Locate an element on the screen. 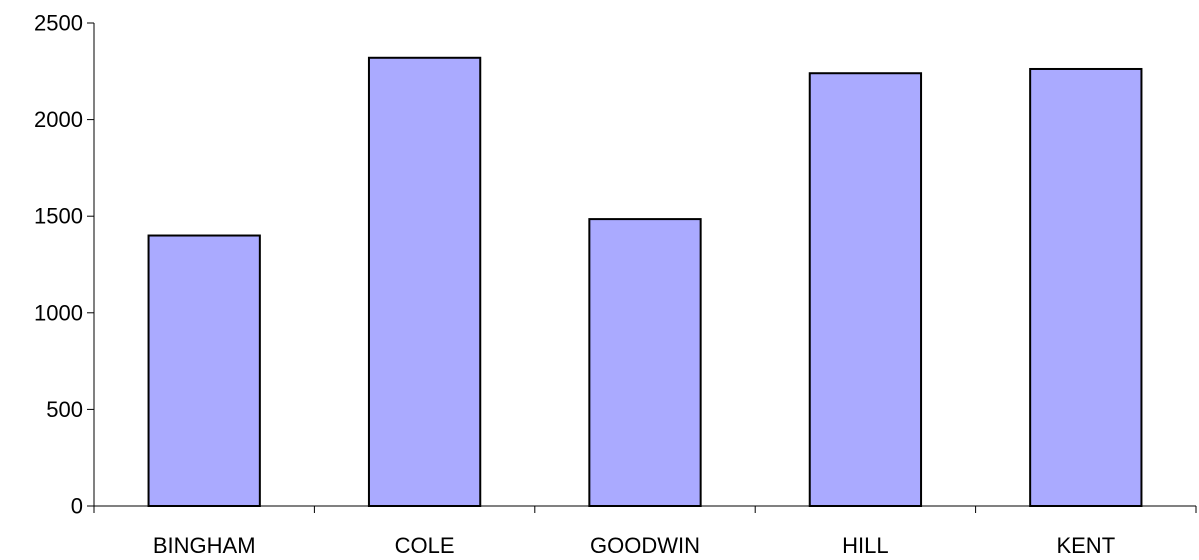 This screenshot has height=560, width=1199. y-tick-label: 500 is located at coordinates (64, 409).